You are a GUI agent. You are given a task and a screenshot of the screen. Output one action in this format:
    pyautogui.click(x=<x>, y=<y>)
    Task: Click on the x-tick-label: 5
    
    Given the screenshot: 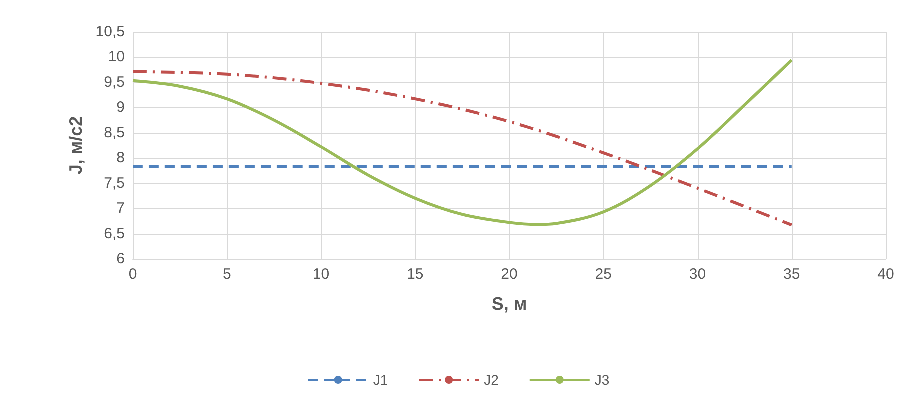 What is the action you would take?
    pyautogui.click(x=227, y=274)
    